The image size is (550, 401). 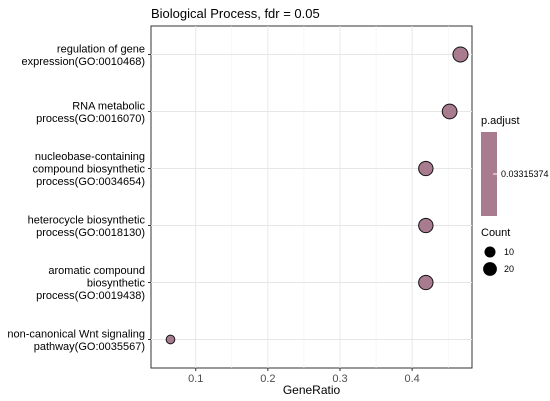 I want to click on x-axis-title: GeneRatio, so click(x=312, y=390).